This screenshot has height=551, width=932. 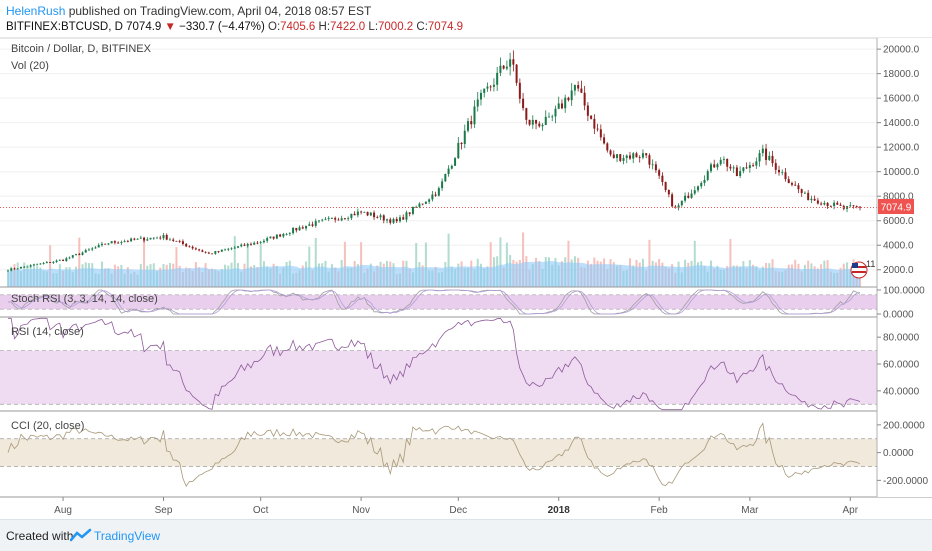 I want to click on author-link: HelenRush, so click(x=36, y=11).